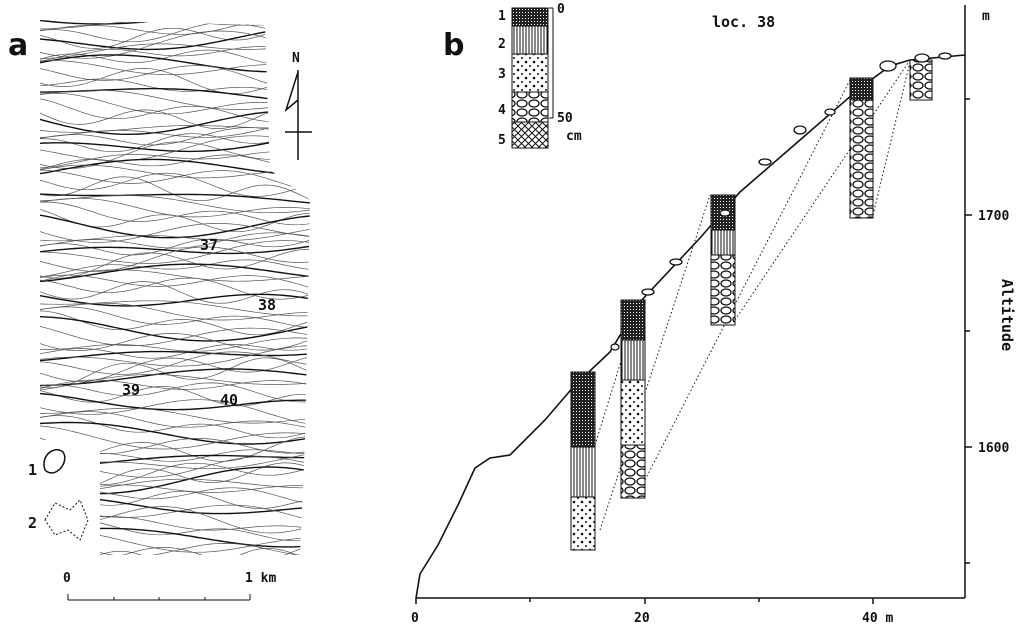 Image resolution: width=1034 pixels, height=627 pixels. Describe the element at coordinates (993, 448) in the screenshot. I see `y-tick-label: 1600` at that location.